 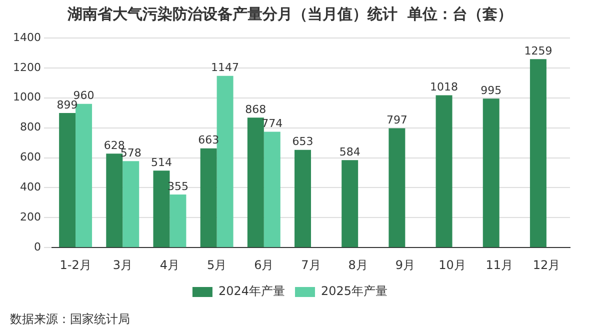 I want to click on x-tick-label: 3月, so click(x=122, y=265).